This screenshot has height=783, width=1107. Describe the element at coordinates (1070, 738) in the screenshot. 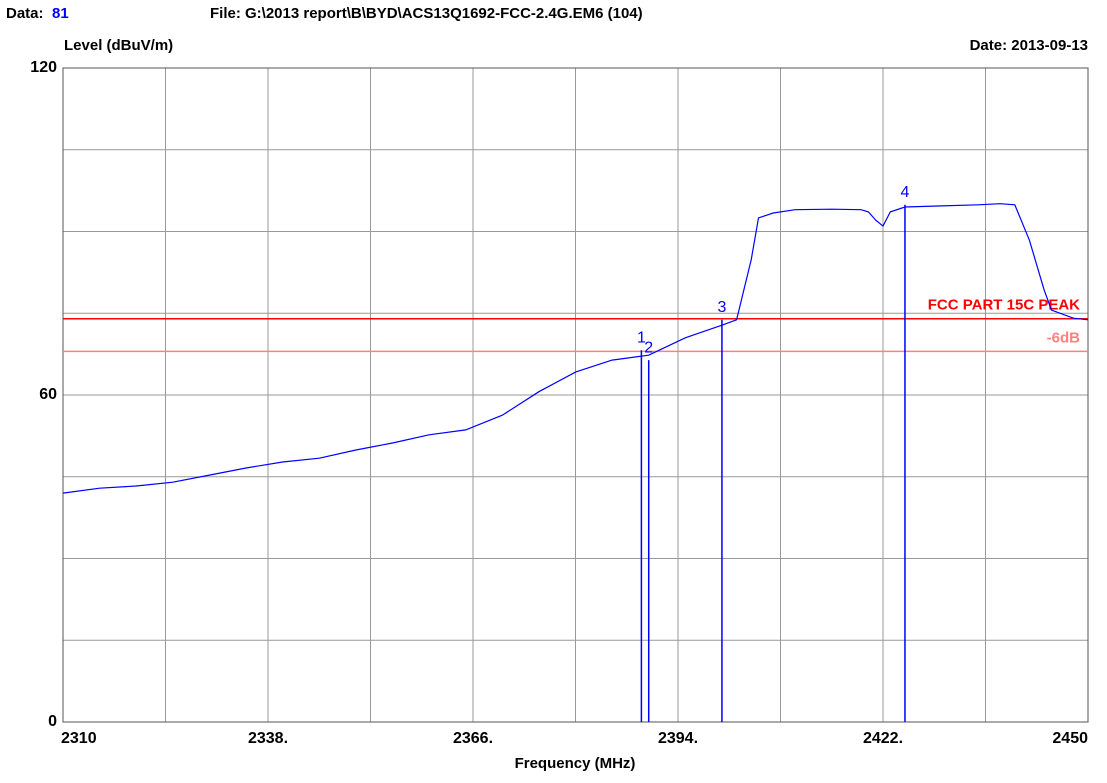

I see `x-tick-label: 2450` at that location.